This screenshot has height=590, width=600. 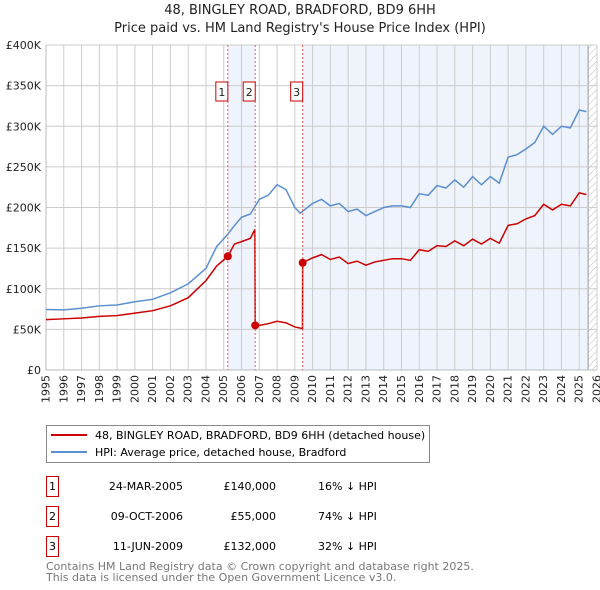 What do you see at coordinates (81, 389) in the screenshot?
I see `x-tick-label: 1997` at bounding box center [81, 389].